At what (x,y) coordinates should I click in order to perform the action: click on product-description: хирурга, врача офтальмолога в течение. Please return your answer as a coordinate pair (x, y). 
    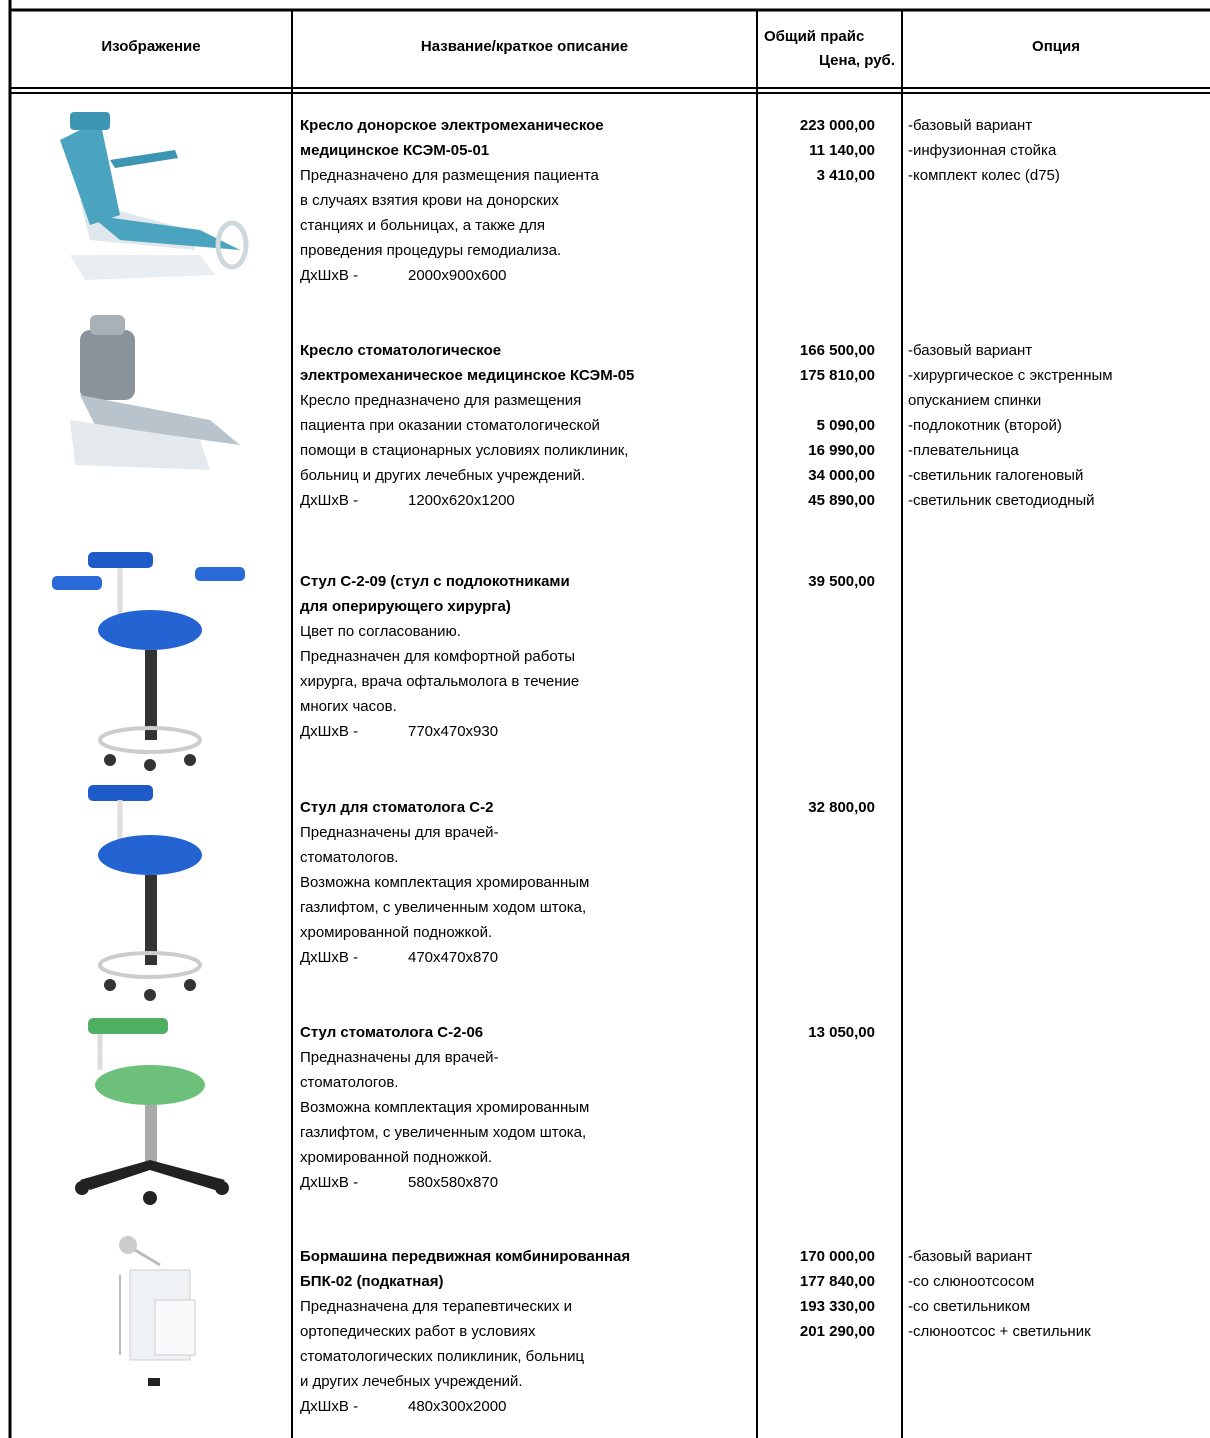
    Looking at the image, I should click on (440, 681).